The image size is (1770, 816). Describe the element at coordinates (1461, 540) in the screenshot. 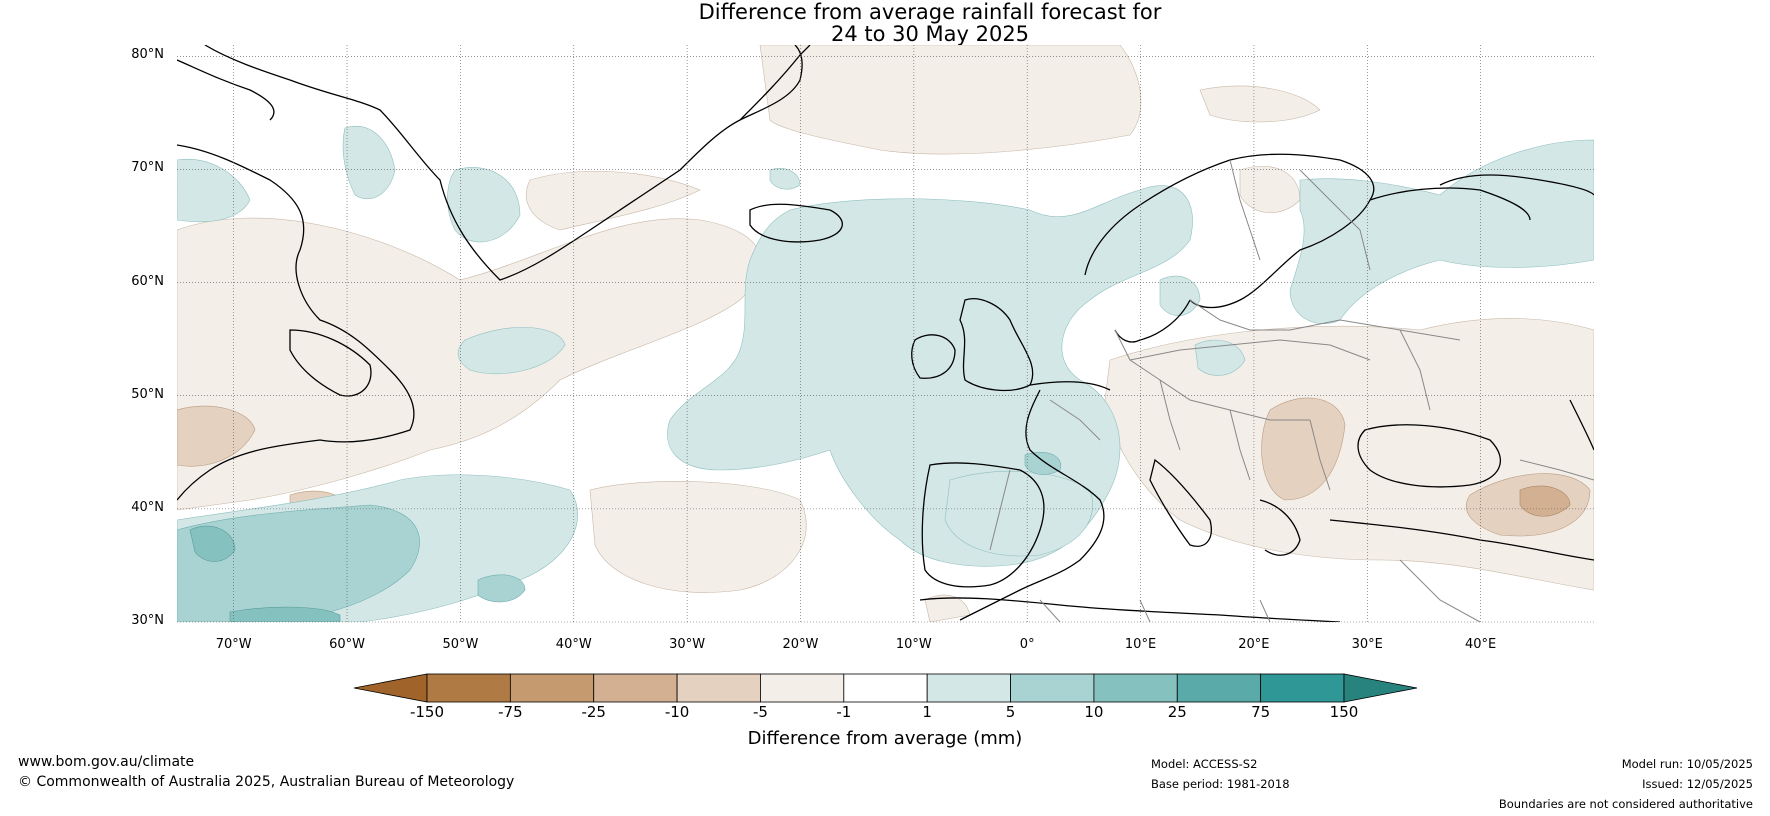

I see `turkey-coastline` at that location.